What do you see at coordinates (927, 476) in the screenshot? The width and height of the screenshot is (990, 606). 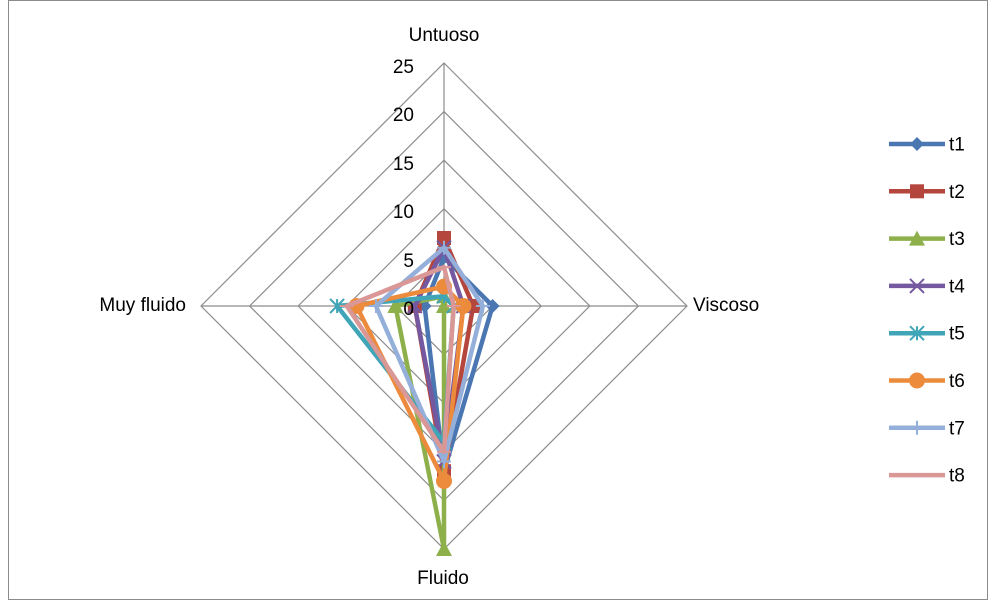 I see `legend-item-t8: t8` at bounding box center [927, 476].